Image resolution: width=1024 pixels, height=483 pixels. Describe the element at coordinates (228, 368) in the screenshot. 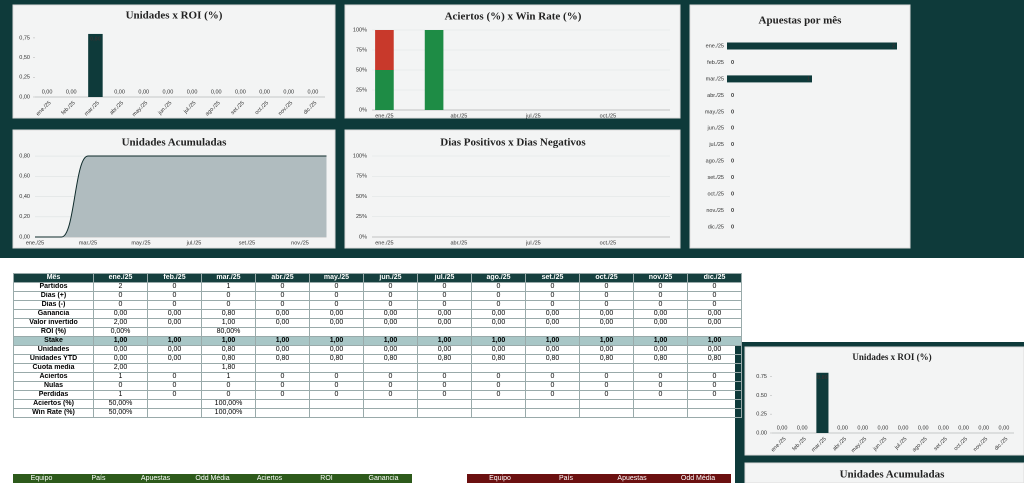

I see `table-cell: 1,80` at that location.